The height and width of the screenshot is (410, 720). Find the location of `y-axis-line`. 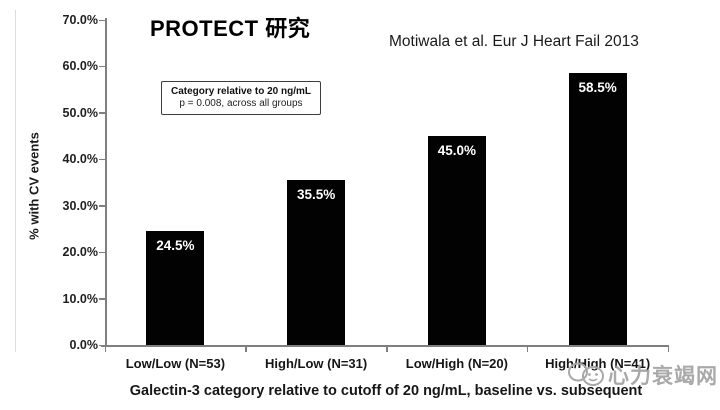

y-axis-line is located at coordinates (106, 182).